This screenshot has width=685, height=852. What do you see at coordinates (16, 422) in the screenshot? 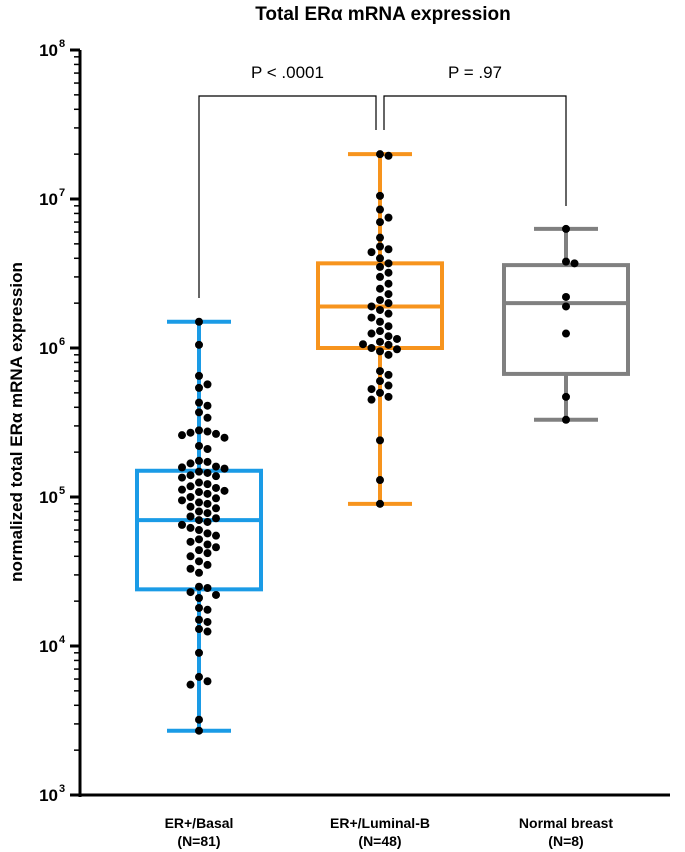
I see `y-axis-label: normalized total ERα mRNA expression` at bounding box center [16, 422].